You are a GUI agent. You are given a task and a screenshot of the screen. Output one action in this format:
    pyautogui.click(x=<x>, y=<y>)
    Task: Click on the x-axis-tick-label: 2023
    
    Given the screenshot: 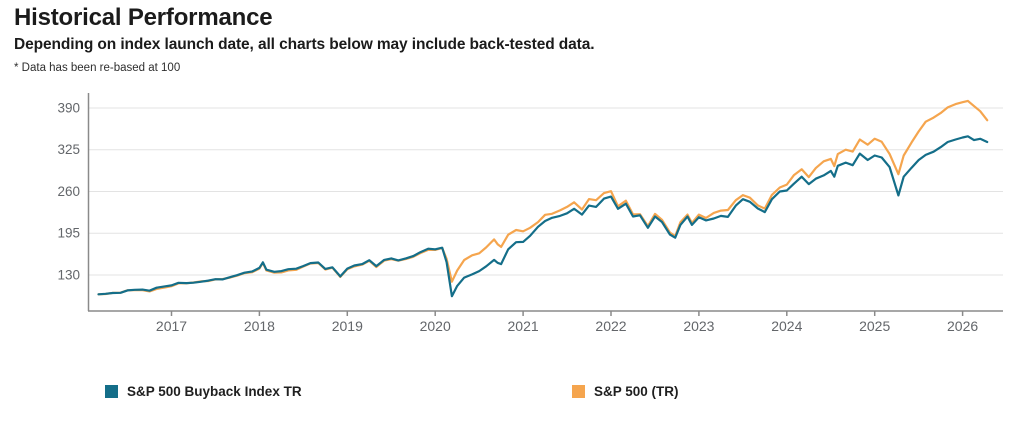 What is the action you would take?
    pyautogui.click(x=698, y=326)
    